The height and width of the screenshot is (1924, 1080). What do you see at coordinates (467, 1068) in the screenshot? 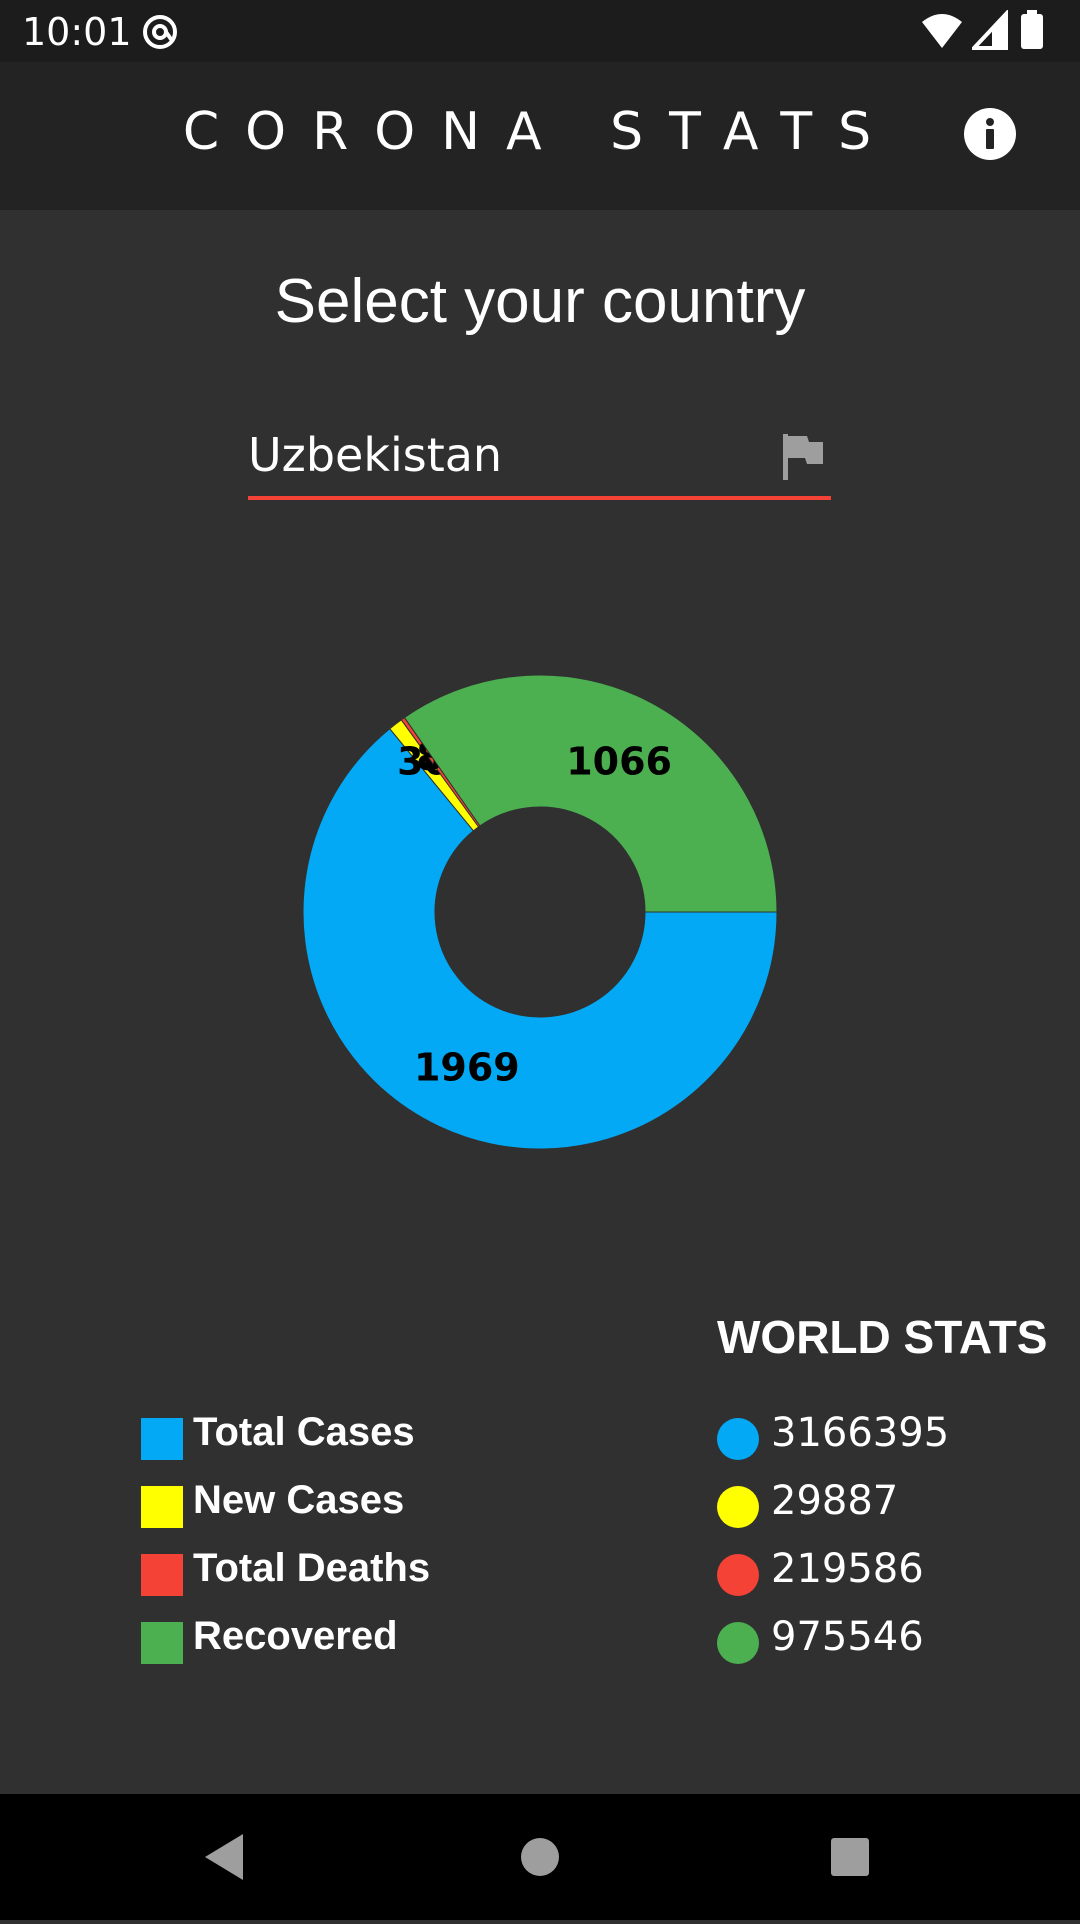
I see `donut-label-total-cases: 1969` at bounding box center [467, 1068].